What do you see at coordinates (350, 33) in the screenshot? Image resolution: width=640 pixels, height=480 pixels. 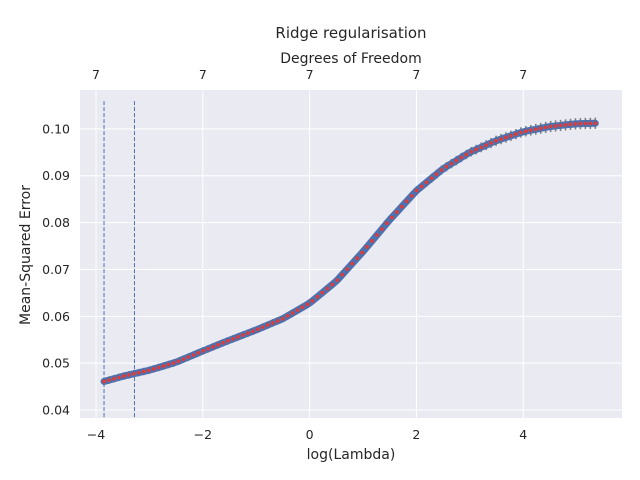 I see `chart-title: Ridge regularisation` at bounding box center [350, 33].